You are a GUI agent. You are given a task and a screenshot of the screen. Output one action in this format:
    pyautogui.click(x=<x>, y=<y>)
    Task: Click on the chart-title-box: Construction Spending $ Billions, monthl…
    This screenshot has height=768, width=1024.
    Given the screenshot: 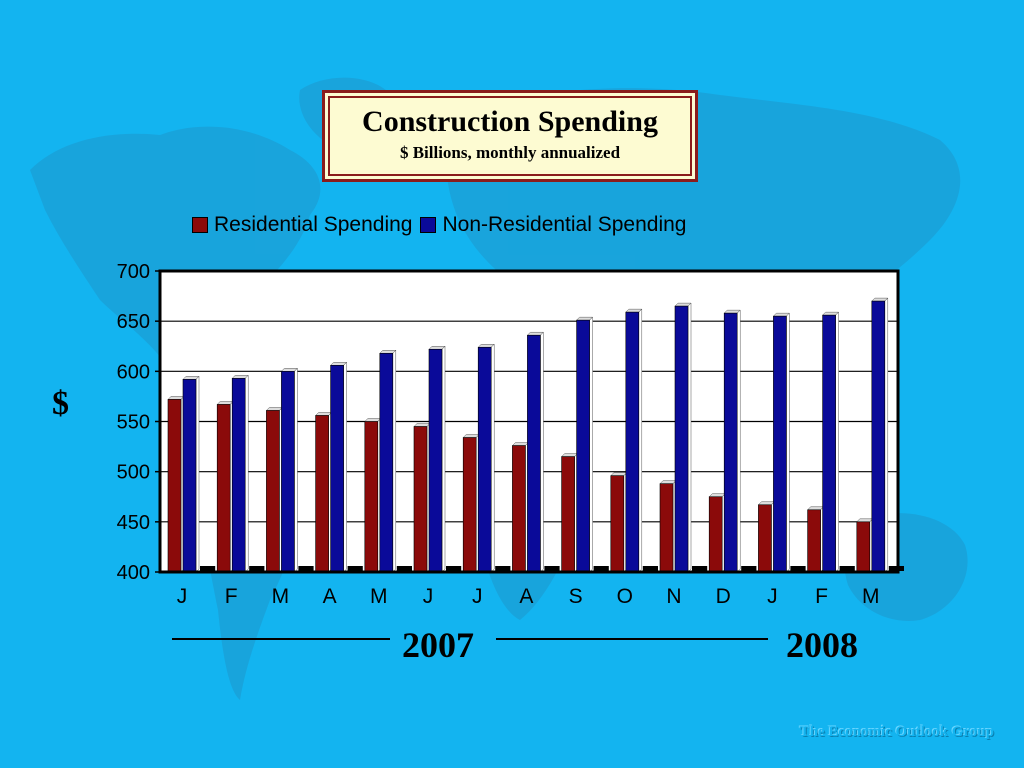 What is the action you would take?
    pyautogui.click(x=510, y=136)
    